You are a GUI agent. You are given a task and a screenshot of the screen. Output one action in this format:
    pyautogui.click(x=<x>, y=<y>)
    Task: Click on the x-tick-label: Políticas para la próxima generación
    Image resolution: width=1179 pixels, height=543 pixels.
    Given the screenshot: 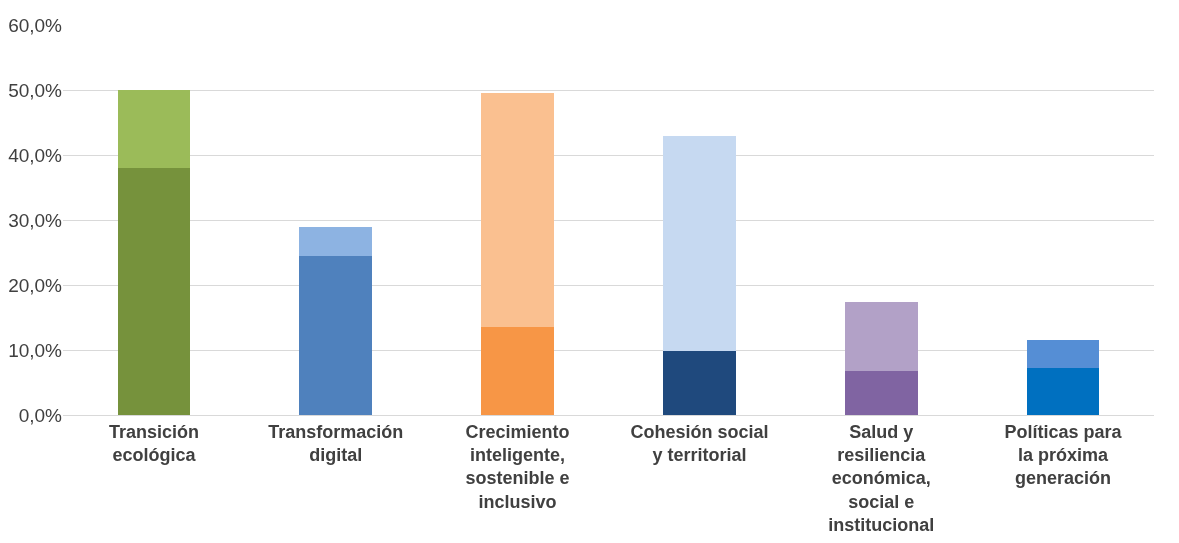 What is the action you would take?
    pyautogui.click(x=1063, y=455)
    